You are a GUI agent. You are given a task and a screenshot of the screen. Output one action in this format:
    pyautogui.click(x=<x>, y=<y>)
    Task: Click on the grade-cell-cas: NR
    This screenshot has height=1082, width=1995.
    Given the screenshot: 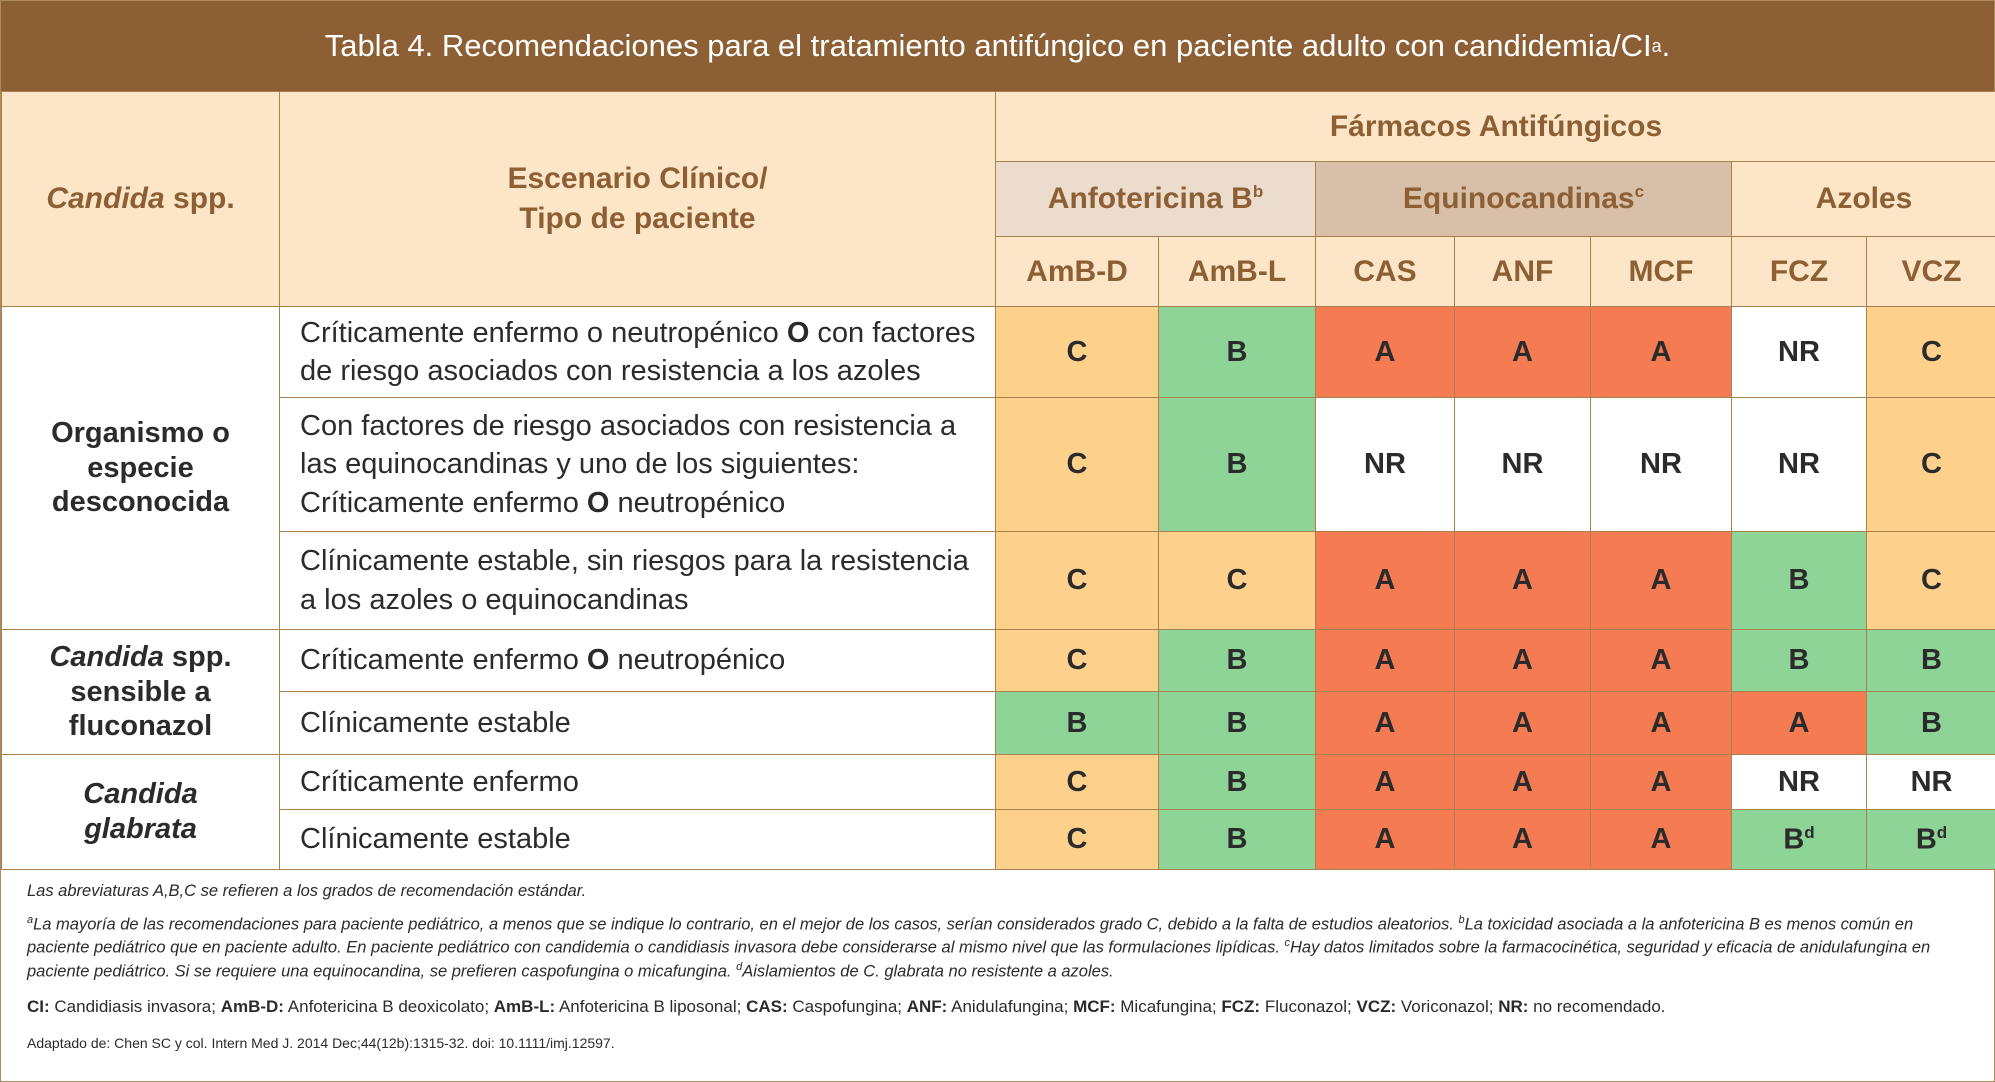 What is the action you would take?
    pyautogui.click(x=1385, y=464)
    